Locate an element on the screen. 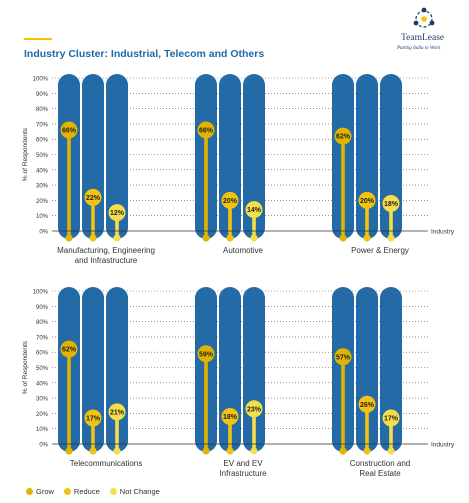 The image size is (469, 503). teamlease-logo-icon is located at coordinates (424, 17).